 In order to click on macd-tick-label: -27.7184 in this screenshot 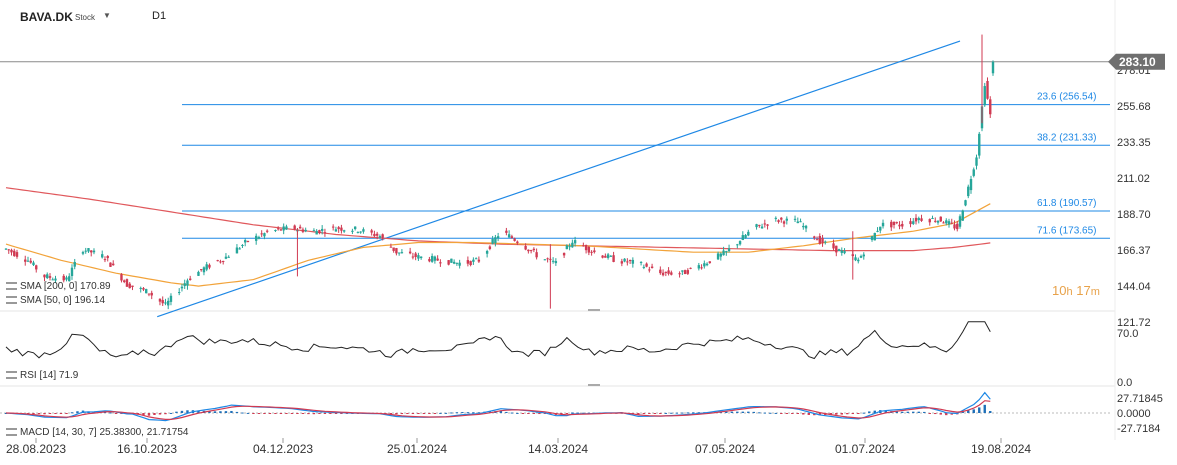, I will do `click(1138, 429)`.